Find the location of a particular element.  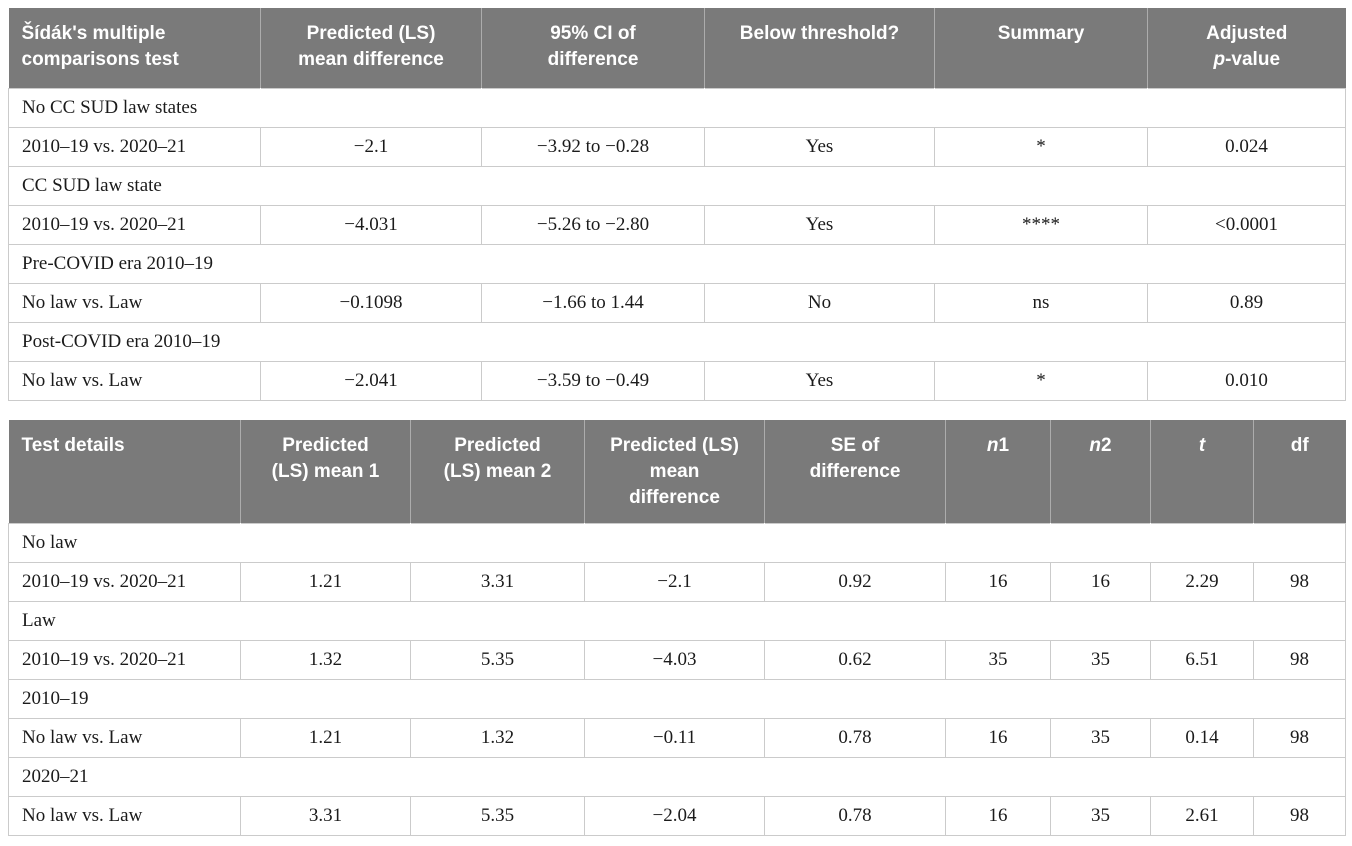

col-header-df: df is located at coordinates (1299, 471).